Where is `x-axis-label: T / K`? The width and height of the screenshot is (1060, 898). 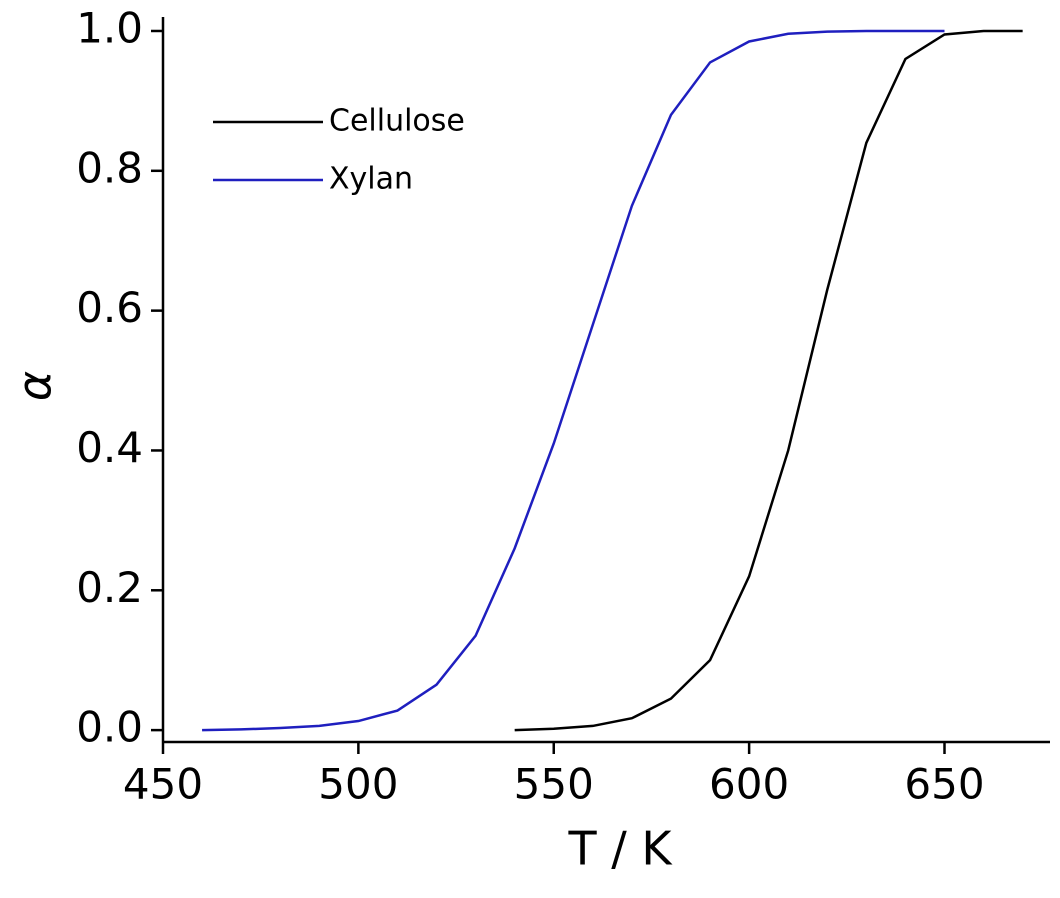 x-axis-label: T / K is located at coordinates (620, 849).